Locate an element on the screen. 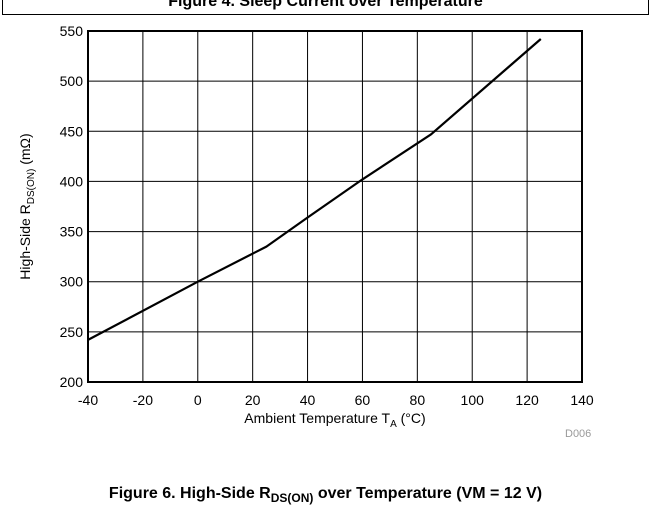  previous-figure-caption: Figure 4. Sleep Current over Temperature is located at coordinates (325, 5).